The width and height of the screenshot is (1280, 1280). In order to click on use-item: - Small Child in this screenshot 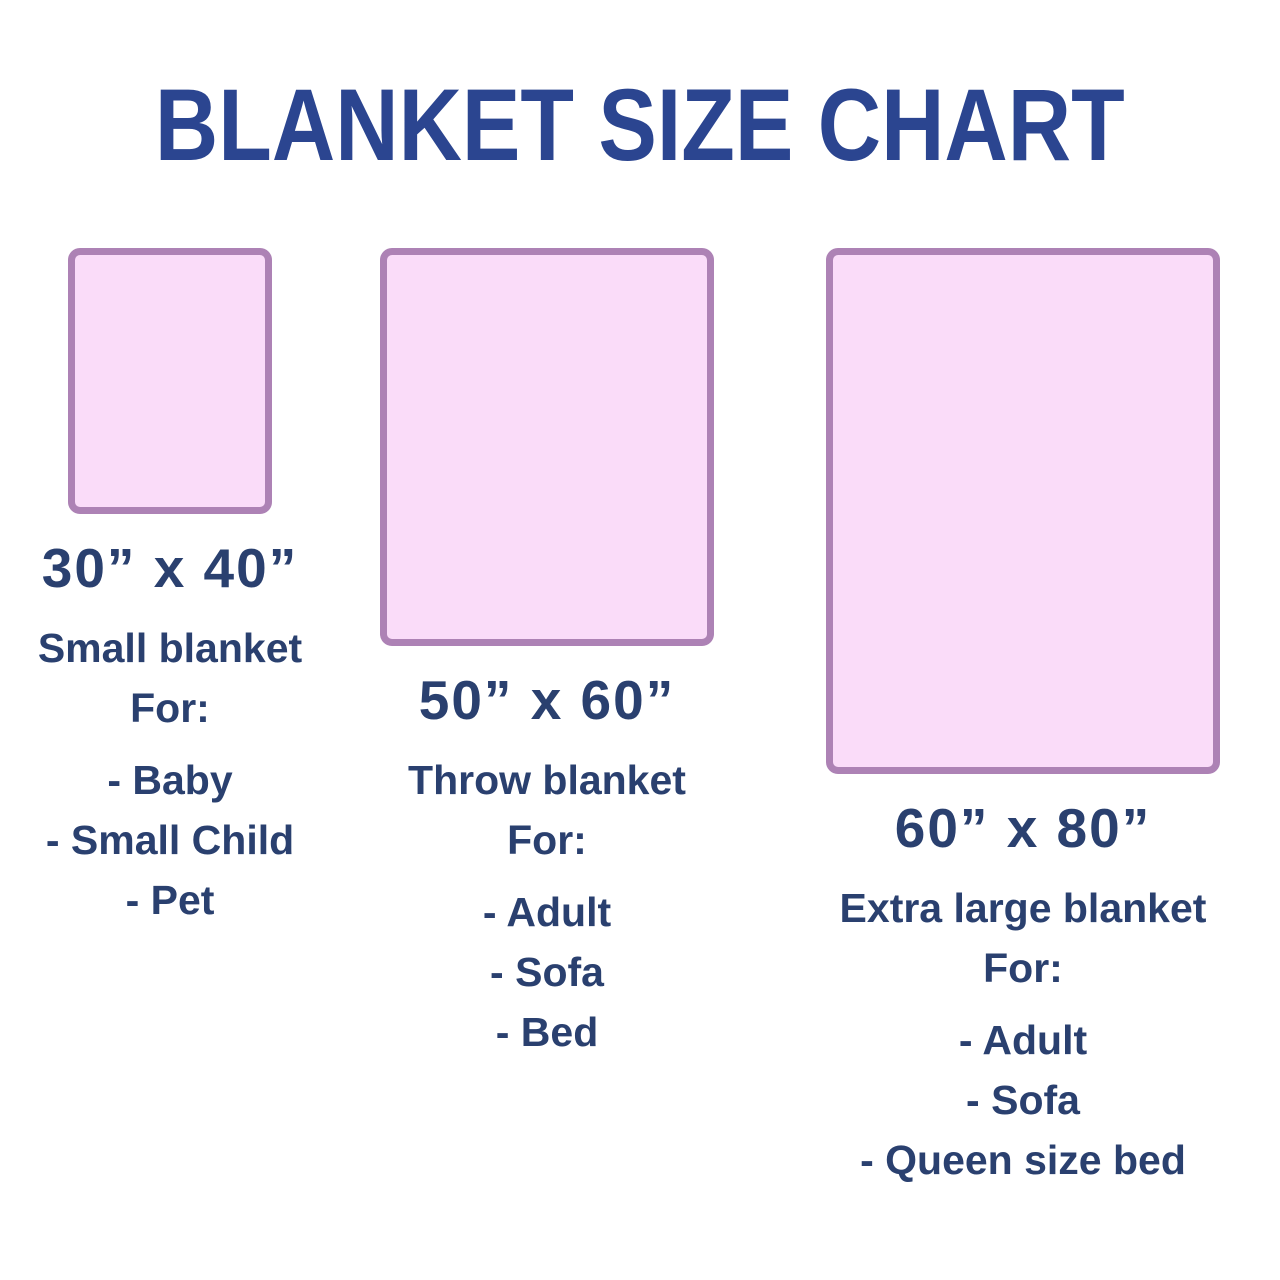, I will do `click(170, 840)`.